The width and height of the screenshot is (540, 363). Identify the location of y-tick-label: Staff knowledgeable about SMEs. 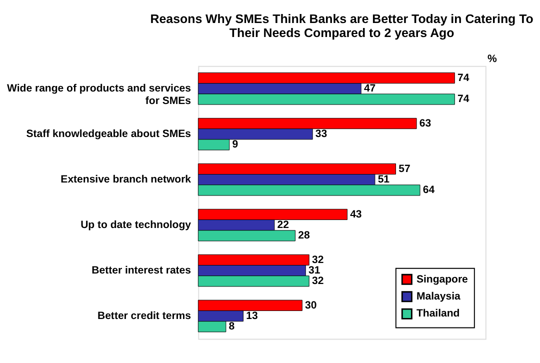
(109, 134).